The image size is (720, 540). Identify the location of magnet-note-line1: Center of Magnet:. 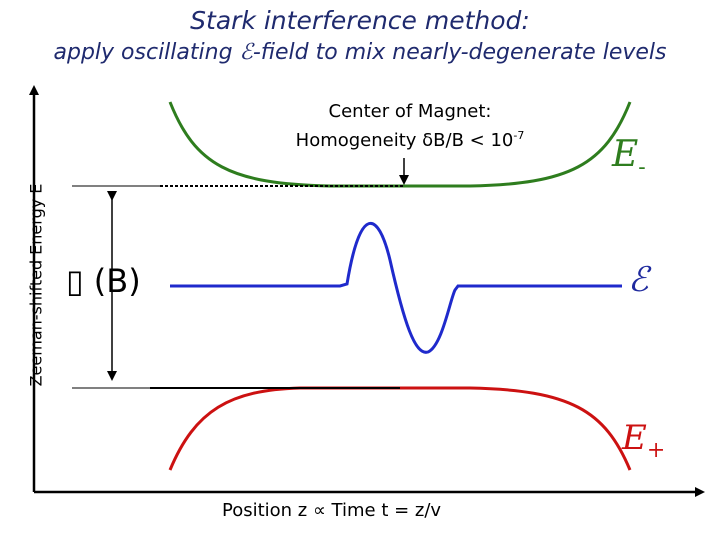
(410, 111).